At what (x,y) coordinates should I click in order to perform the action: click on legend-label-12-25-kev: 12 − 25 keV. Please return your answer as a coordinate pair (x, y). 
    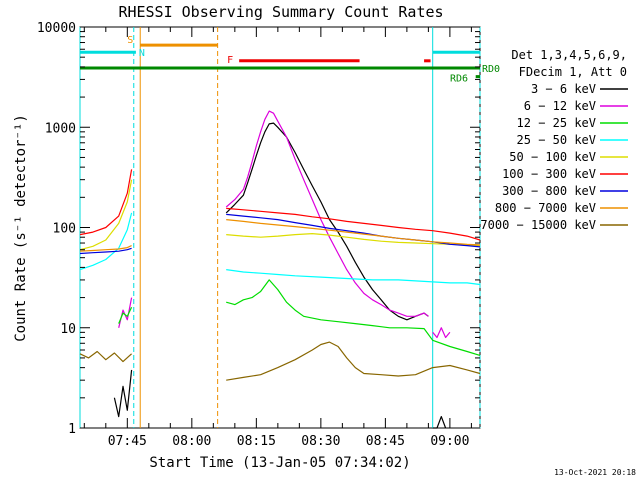
    Looking at the image, I should click on (556, 123).